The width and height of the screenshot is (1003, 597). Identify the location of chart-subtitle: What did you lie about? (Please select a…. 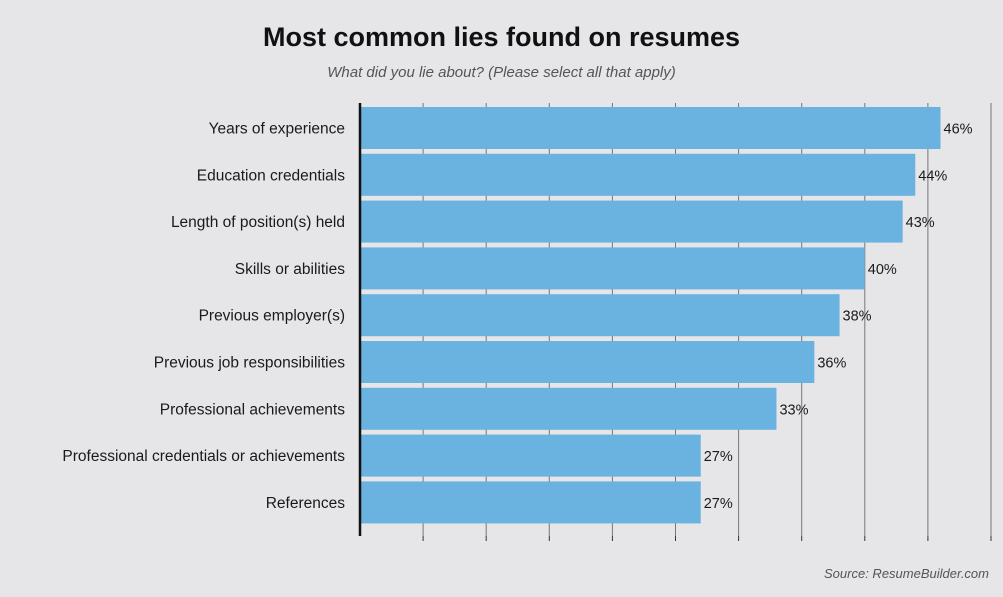
(501, 72).